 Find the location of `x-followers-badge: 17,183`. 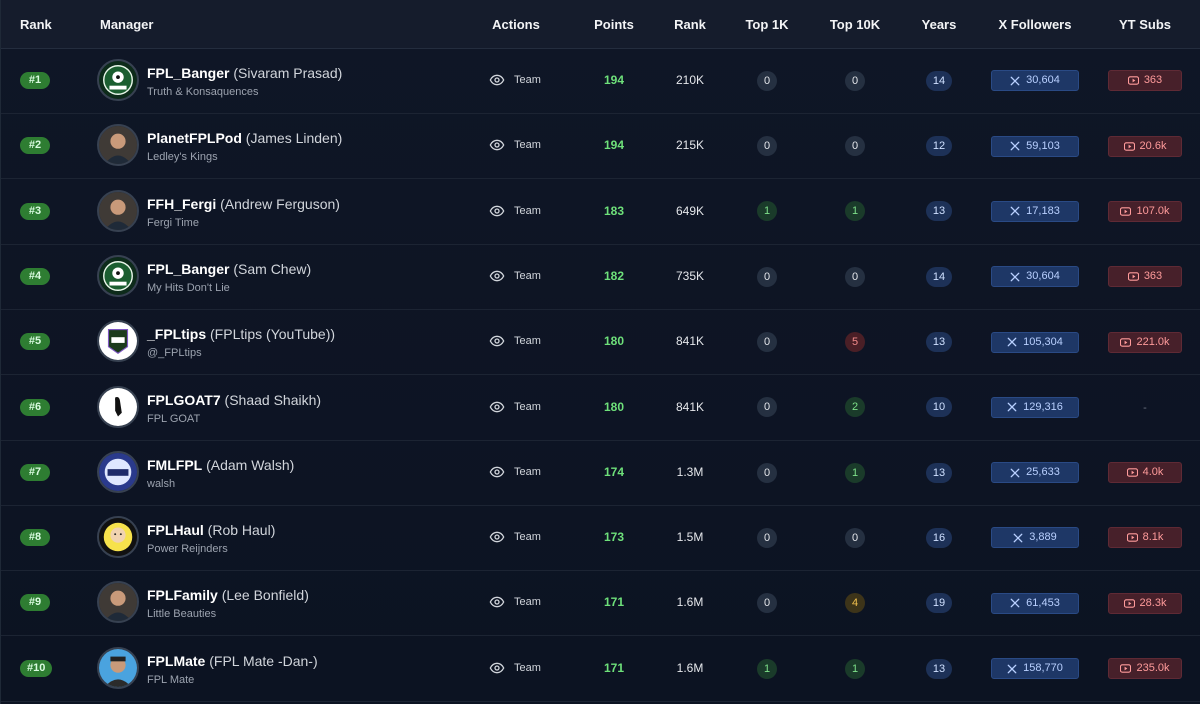

x-followers-badge: 17,183 is located at coordinates (1035, 211).